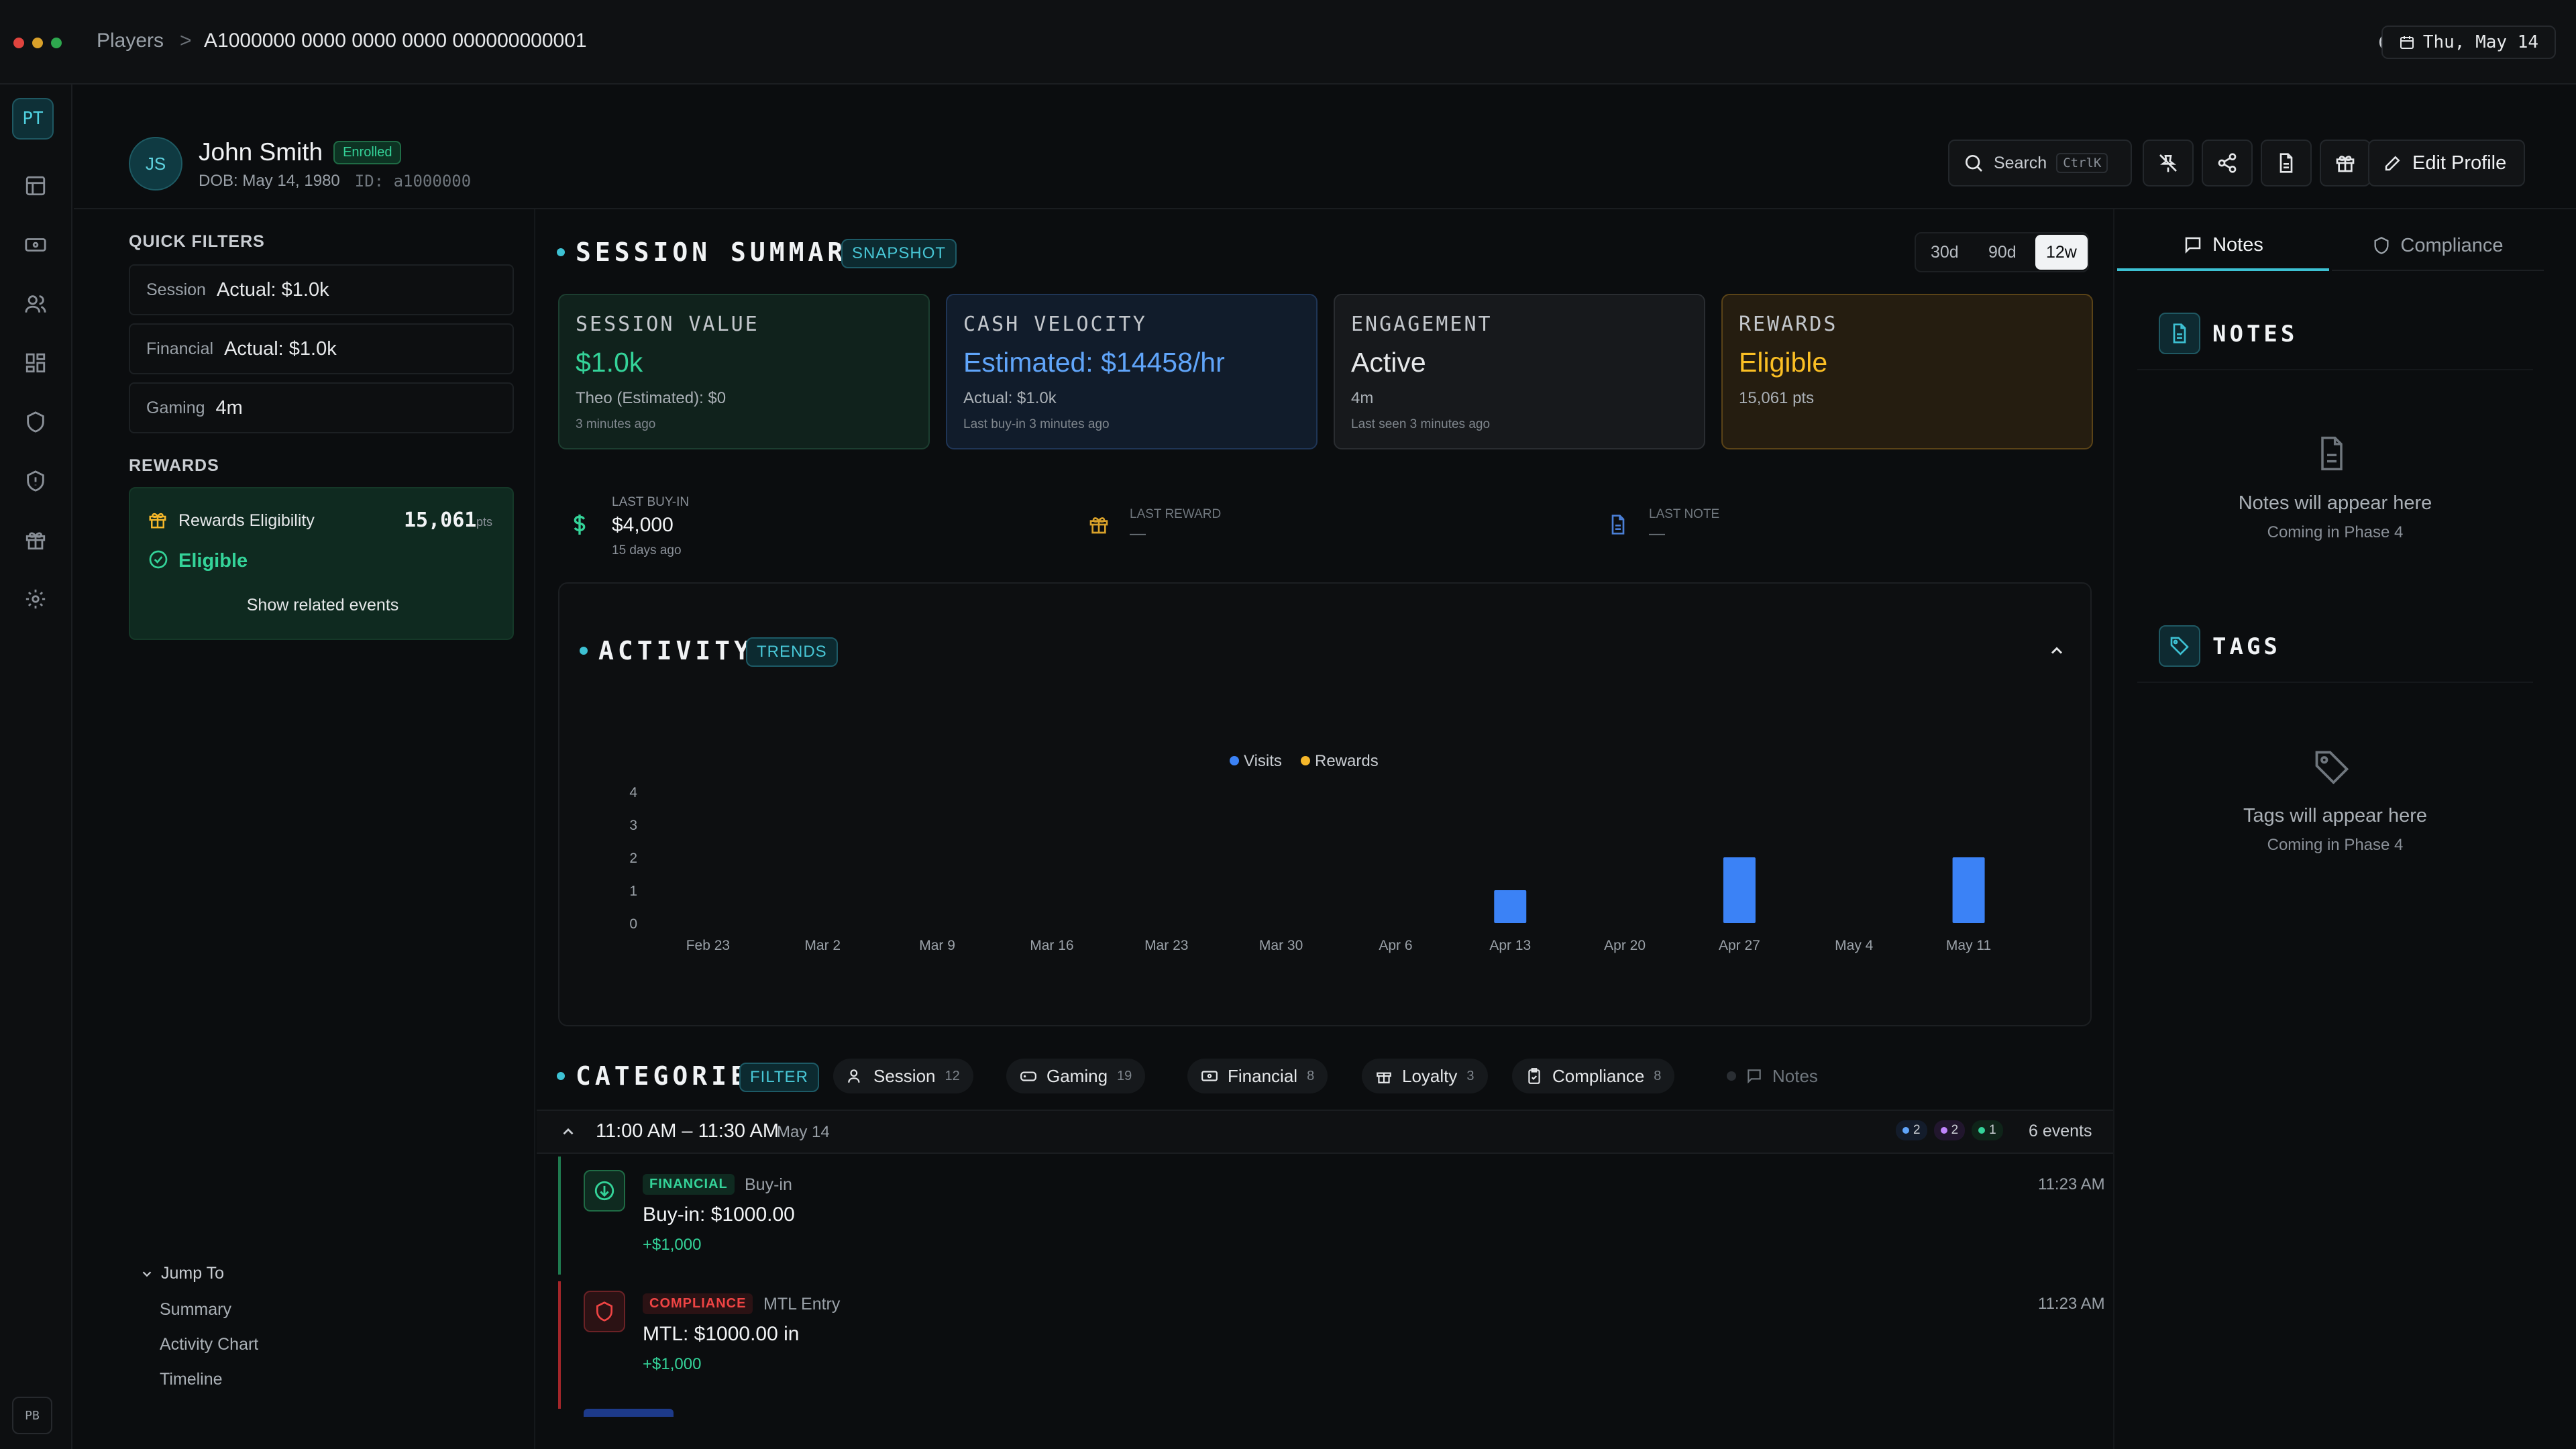 The image size is (2576, 1449). Describe the element at coordinates (1395, 945) in the screenshot. I see `x-tick-label: Apr 6` at that location.